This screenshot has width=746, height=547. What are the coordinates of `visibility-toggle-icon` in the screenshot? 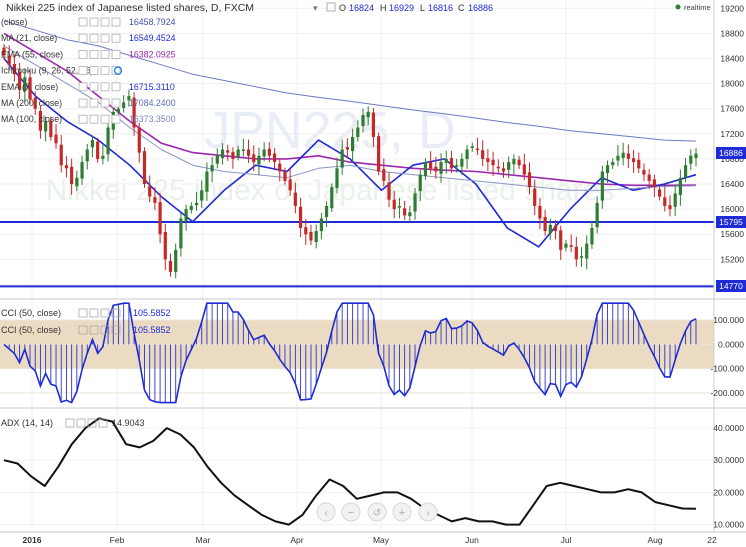 It's located at (118, 70).